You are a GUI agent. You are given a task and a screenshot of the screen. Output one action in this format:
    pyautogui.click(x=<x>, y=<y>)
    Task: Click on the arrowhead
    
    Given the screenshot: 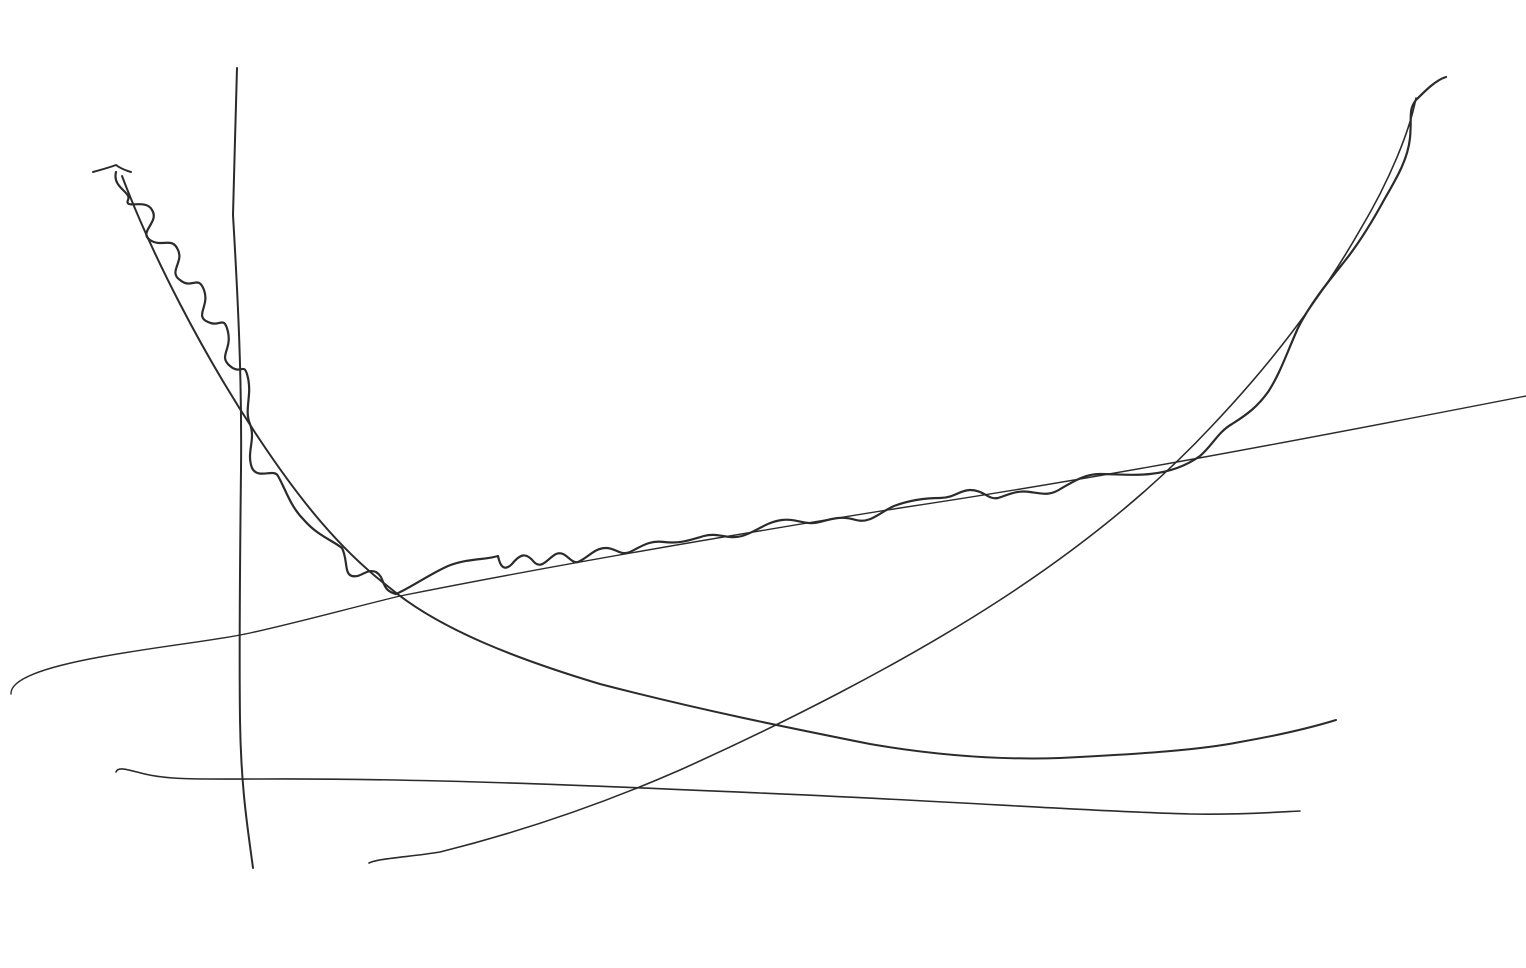 What is the action you would take?
    pyautogui.click(x=112, y=168)
    